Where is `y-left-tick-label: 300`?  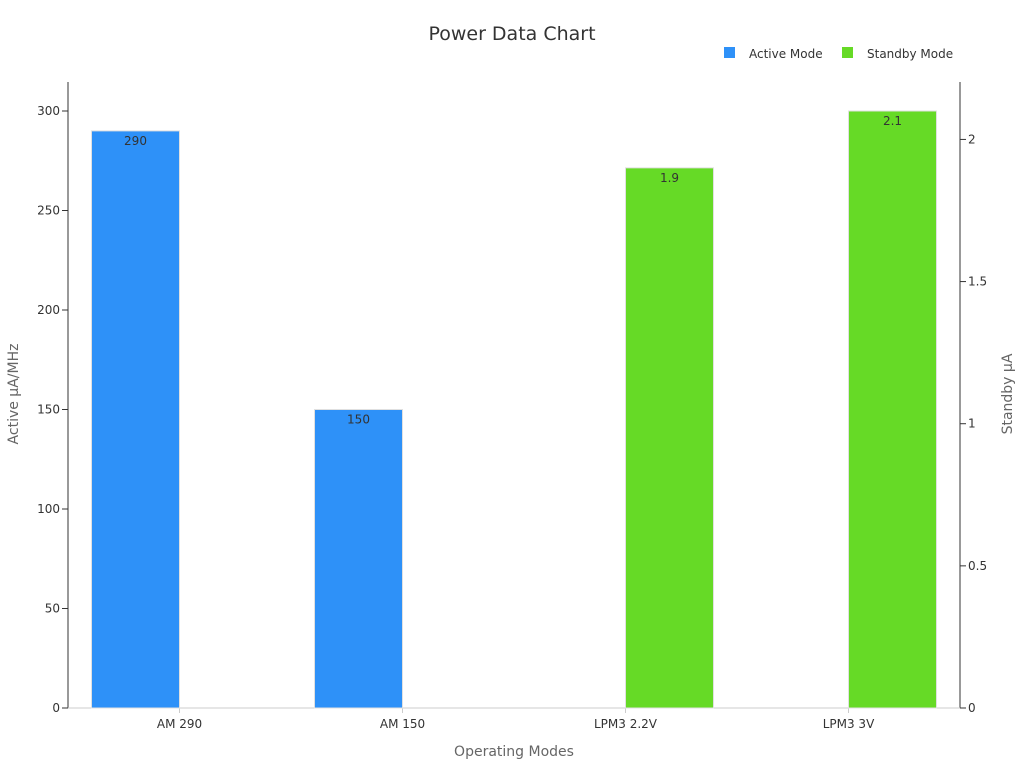 y-left-tick-label: 300 is located at coordinates (48, 111).